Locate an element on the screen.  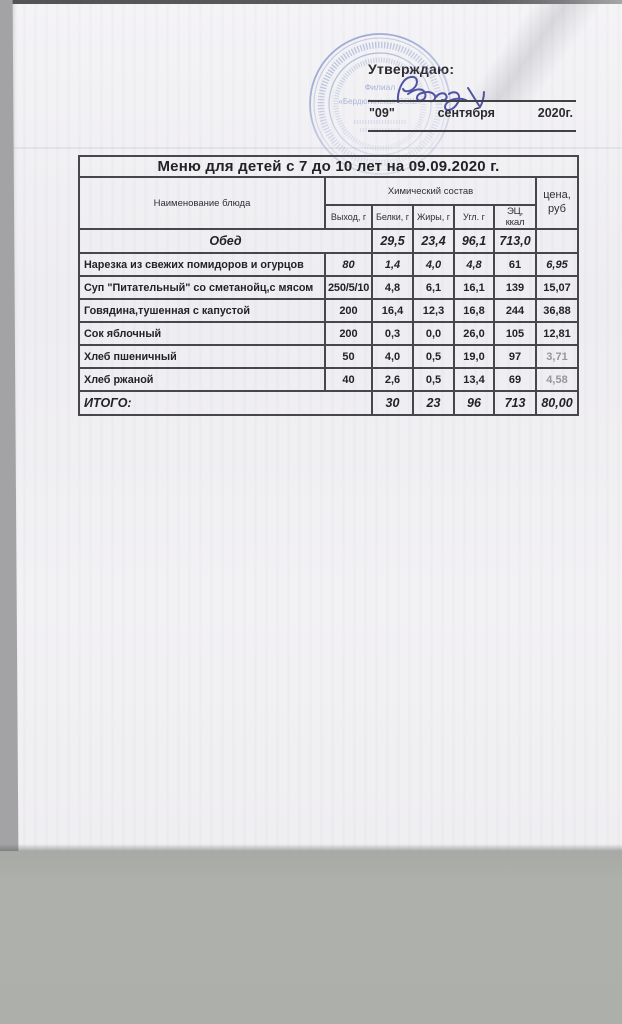
col-header-energy: ЭЦ, ккал is located at coordinates (515, 217).